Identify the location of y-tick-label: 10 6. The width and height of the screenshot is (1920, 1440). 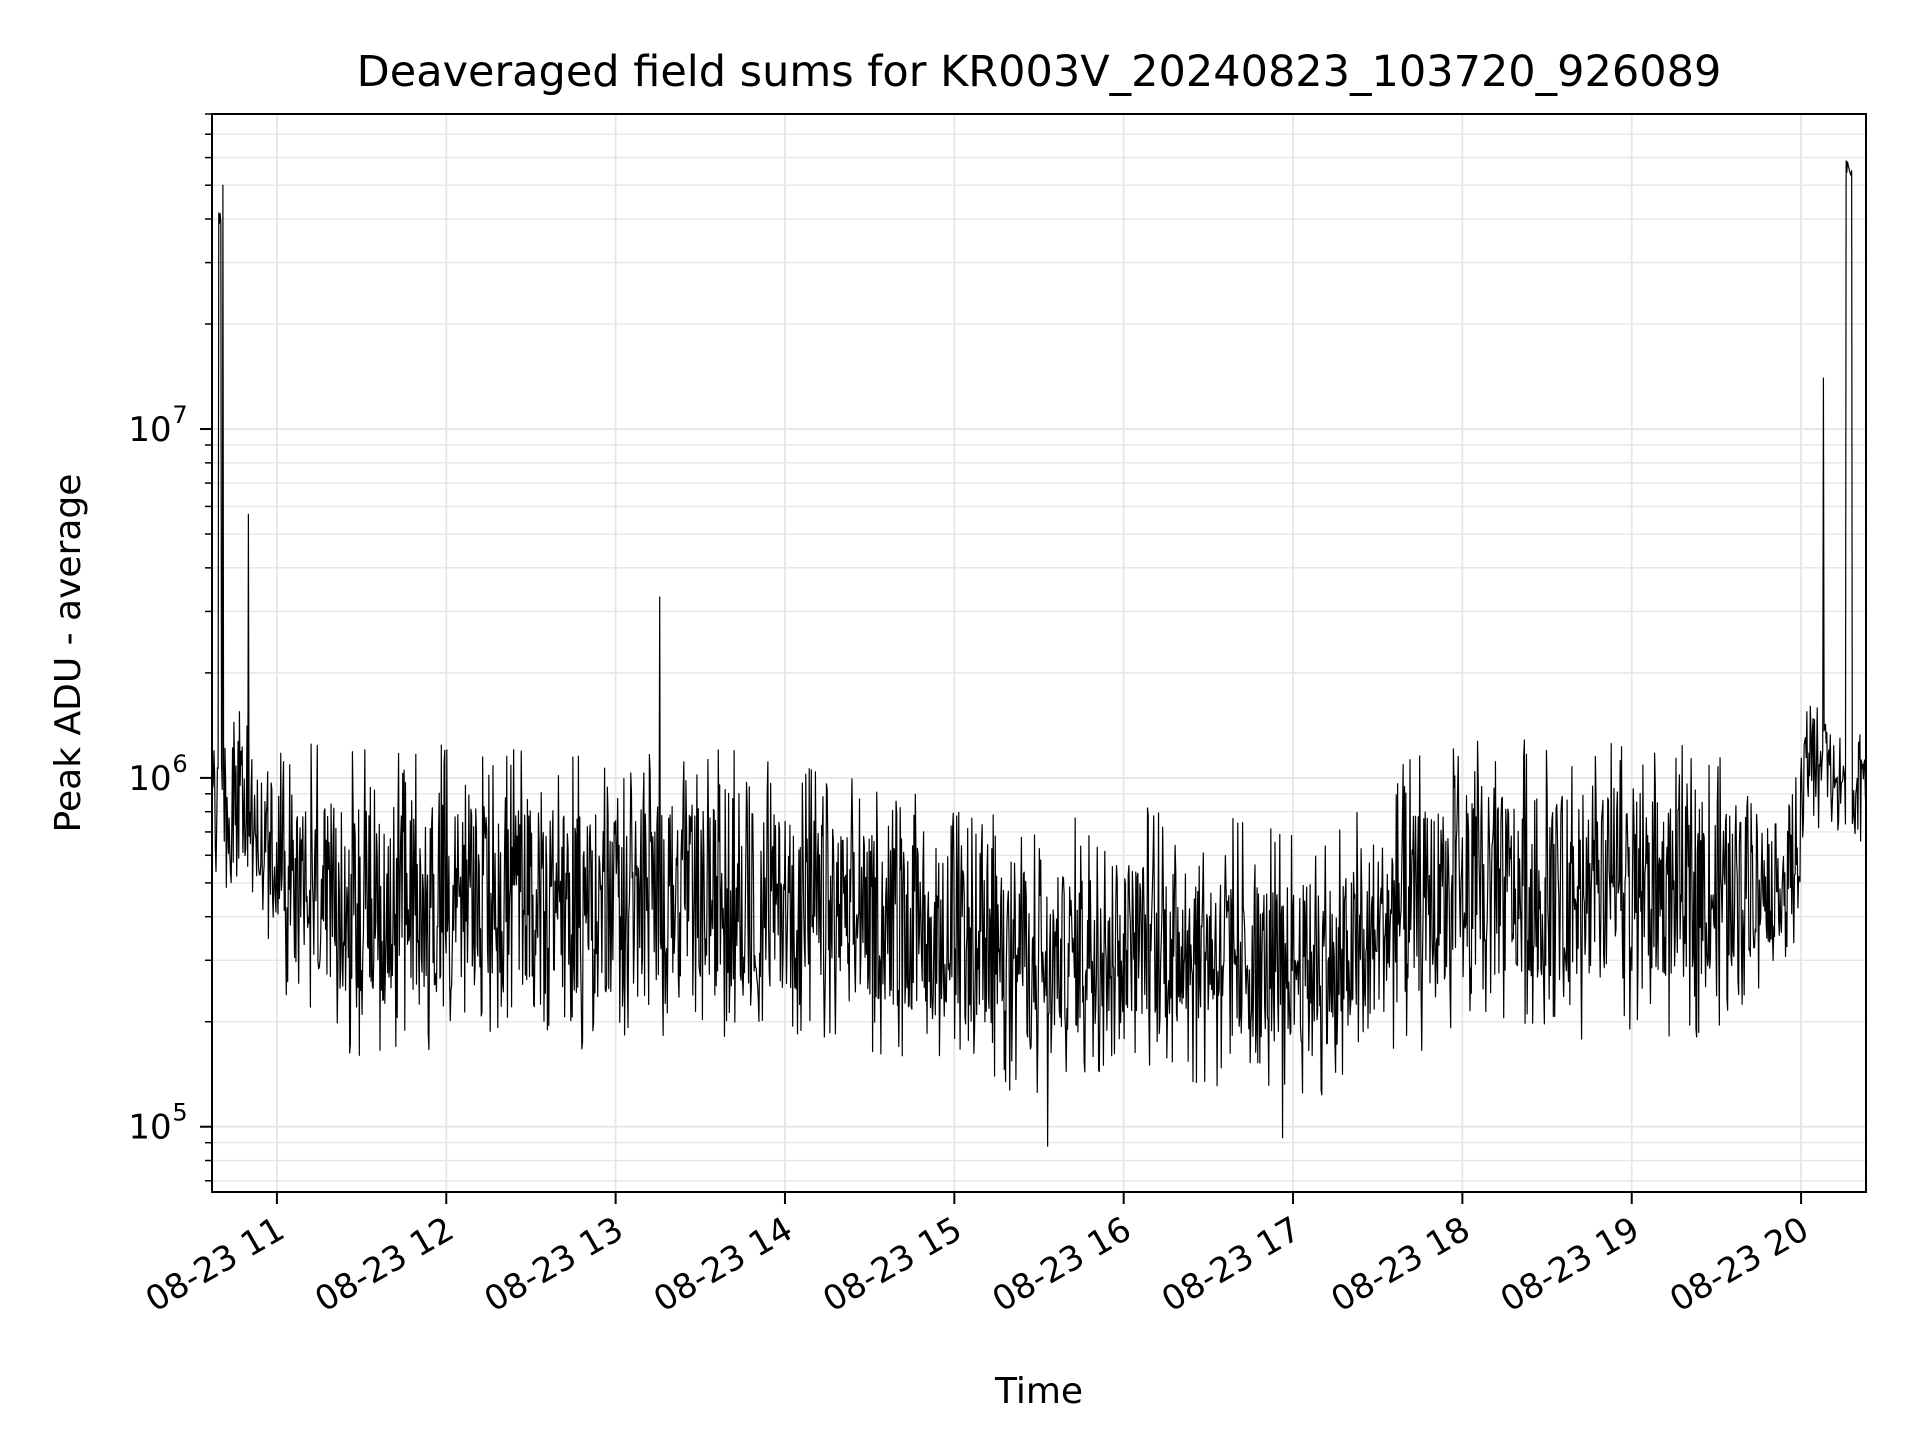
(157, 774).